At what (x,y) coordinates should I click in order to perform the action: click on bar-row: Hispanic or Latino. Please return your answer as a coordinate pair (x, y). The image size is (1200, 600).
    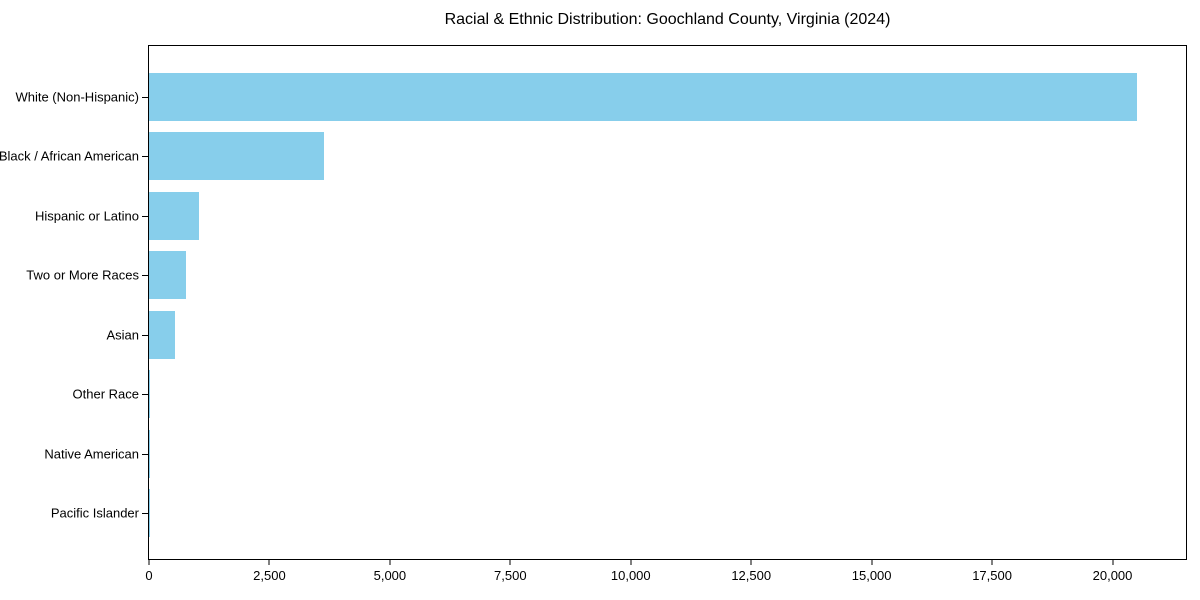
    Looking at the image, I should click on (610, 216).